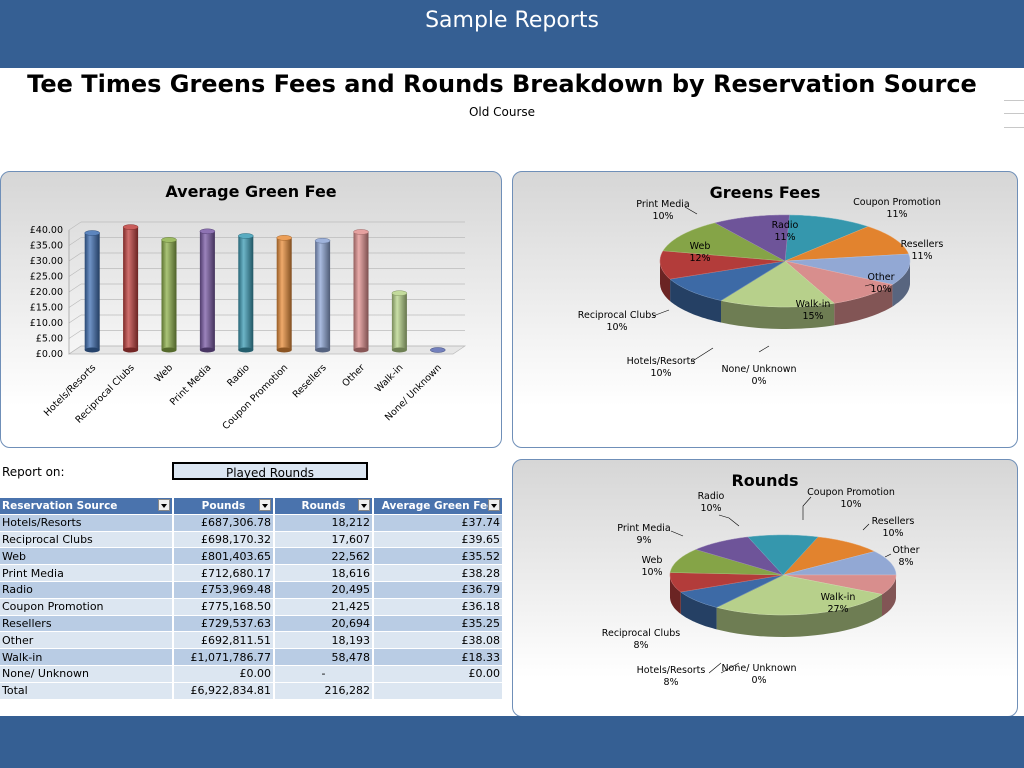 Image resolution: width=1024 pixels, height=768 pixels. Describe the element at coordinates (641, 633) in the screenshot. I see `svg-text: Reciprocal Clubs` at that location.